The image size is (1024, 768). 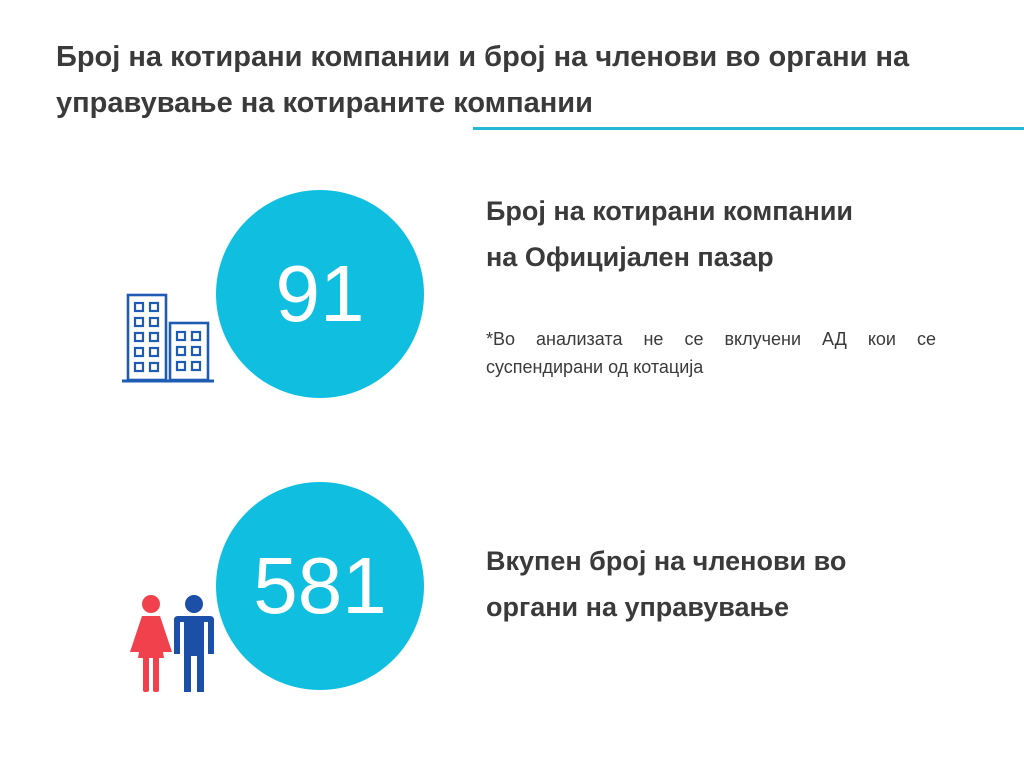 I want to click on stat-circle-members: 581, so click(x=320, y=586).